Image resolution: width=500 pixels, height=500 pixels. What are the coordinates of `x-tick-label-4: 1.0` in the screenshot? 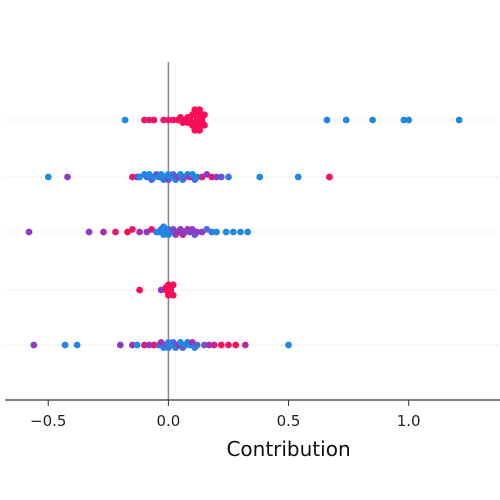 It's located at (409, 421).